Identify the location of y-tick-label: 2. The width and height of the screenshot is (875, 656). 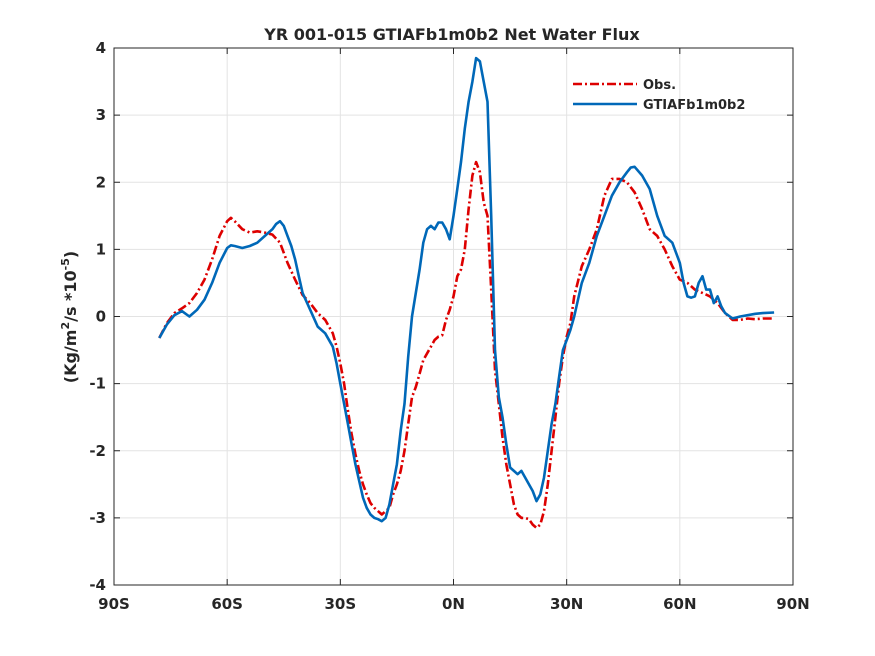
(101, 182).